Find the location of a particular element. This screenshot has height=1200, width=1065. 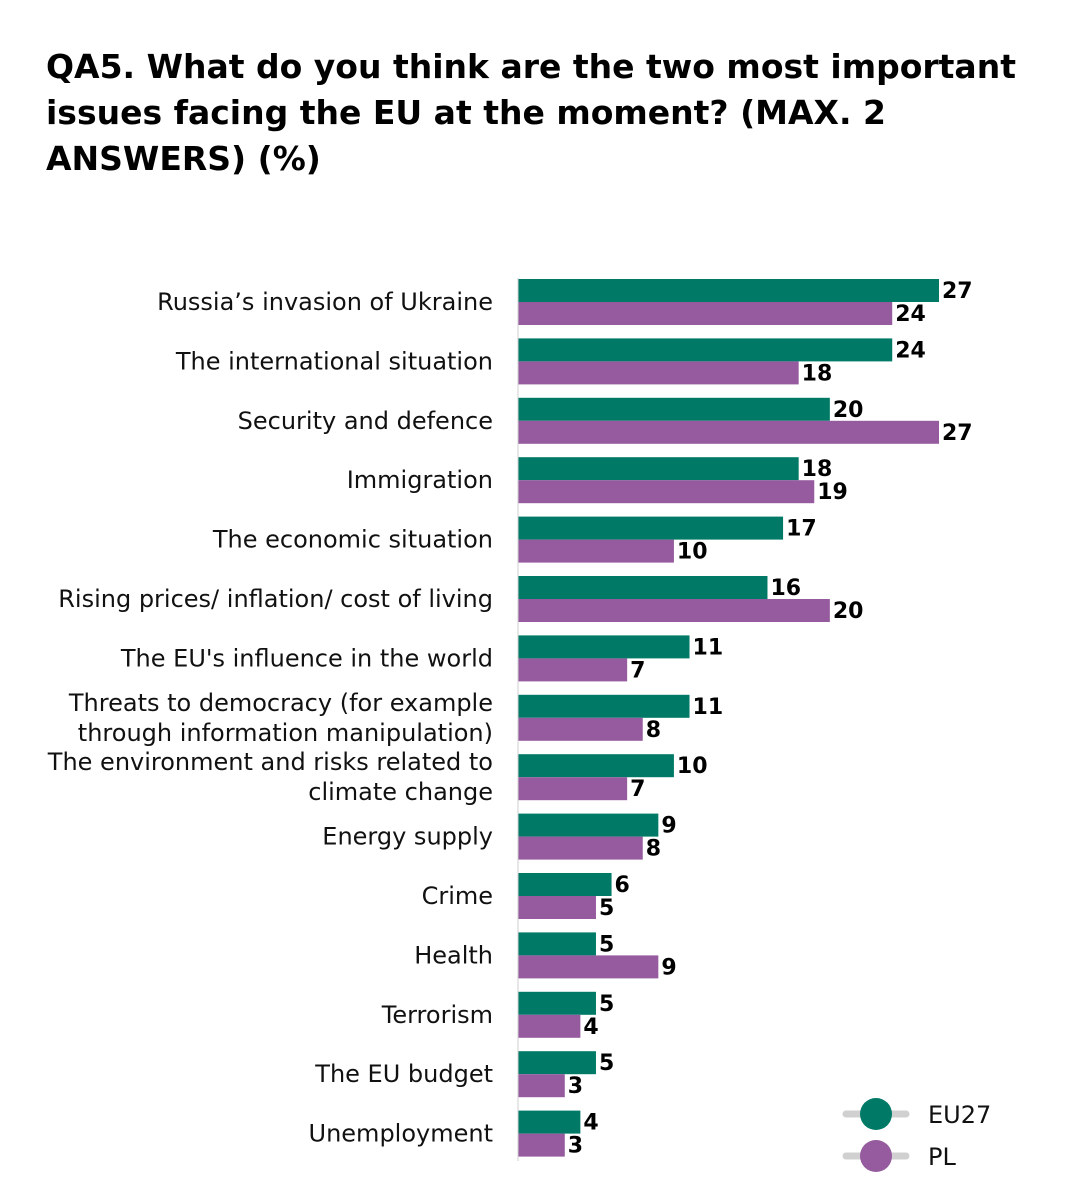

value-label-pl: 18 is located at coordinates (817, 373).